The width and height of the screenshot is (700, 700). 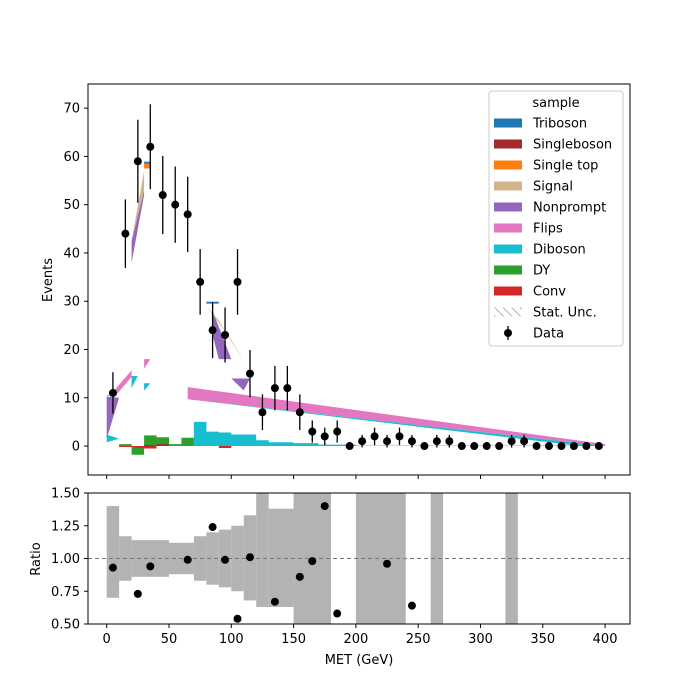 I want to click on ratio-x-tick-label: 350, so click(x=542, y=639).